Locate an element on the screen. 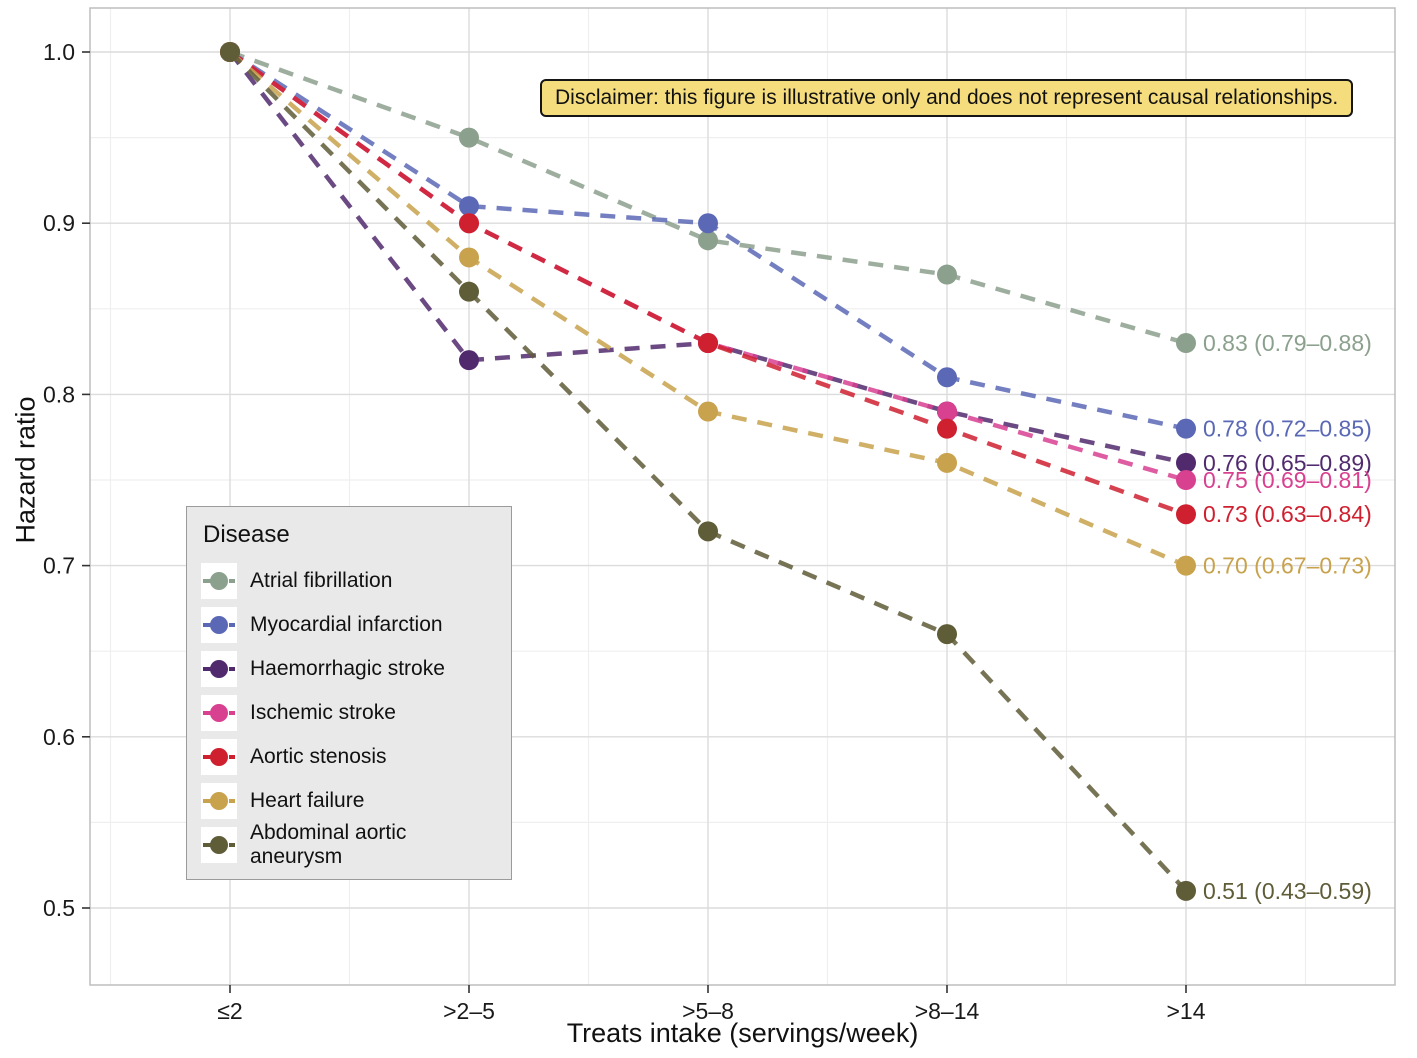  legend-item-label: Myocardial infarction is located at coordinates (346, 624).